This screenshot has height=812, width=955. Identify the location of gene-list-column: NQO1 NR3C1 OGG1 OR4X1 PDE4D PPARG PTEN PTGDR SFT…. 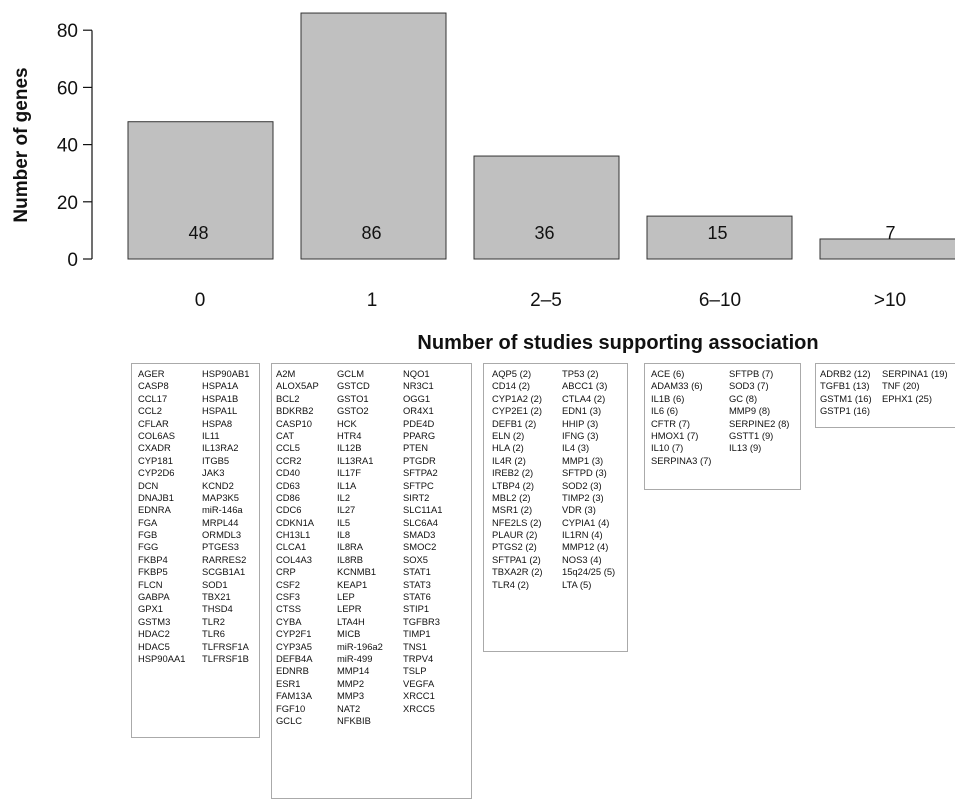
(422, 541).